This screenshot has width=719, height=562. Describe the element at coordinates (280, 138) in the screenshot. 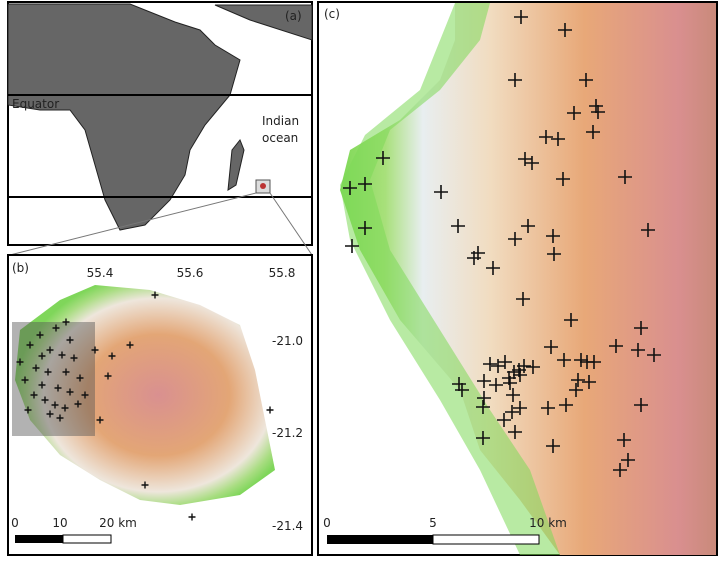

I see `annotation: ocean` at that location.